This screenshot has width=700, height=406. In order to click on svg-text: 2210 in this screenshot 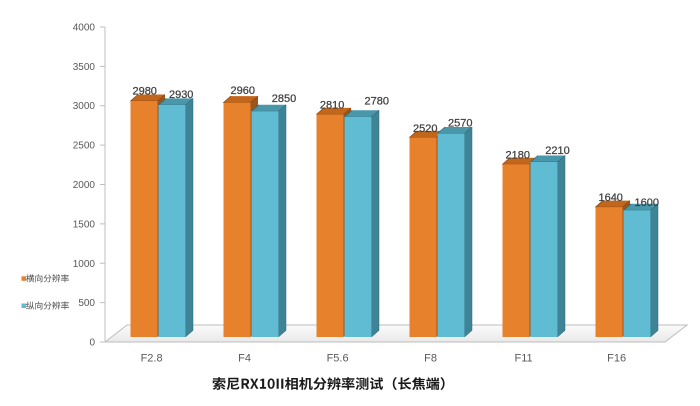, I will do `click(557, 151)`.